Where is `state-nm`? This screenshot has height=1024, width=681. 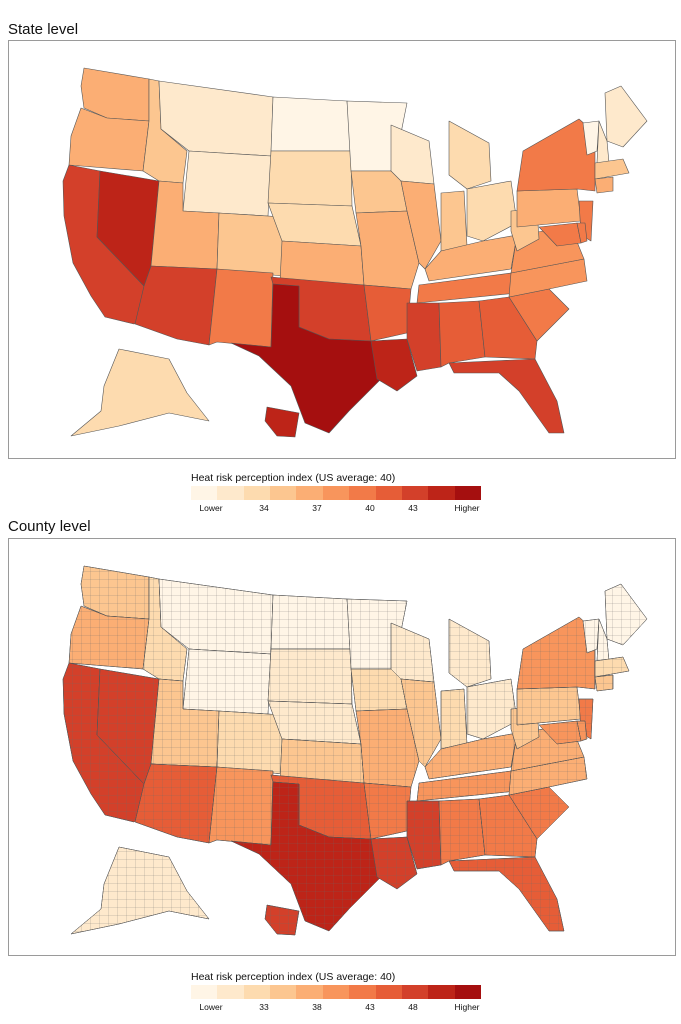 state-nm is located at coordinates (241, 308).